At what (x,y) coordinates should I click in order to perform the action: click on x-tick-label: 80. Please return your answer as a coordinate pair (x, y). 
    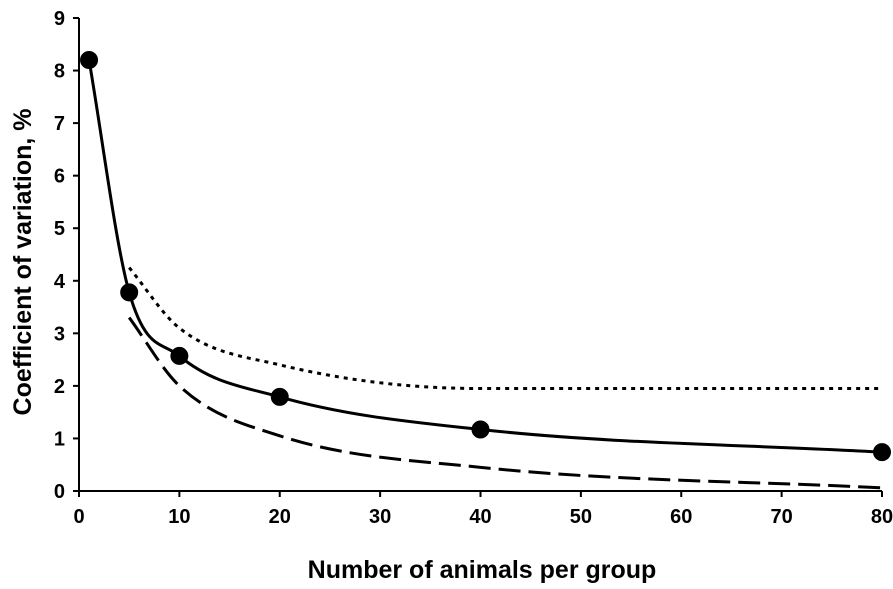
    Looking at the image, I should click on (882, 517).